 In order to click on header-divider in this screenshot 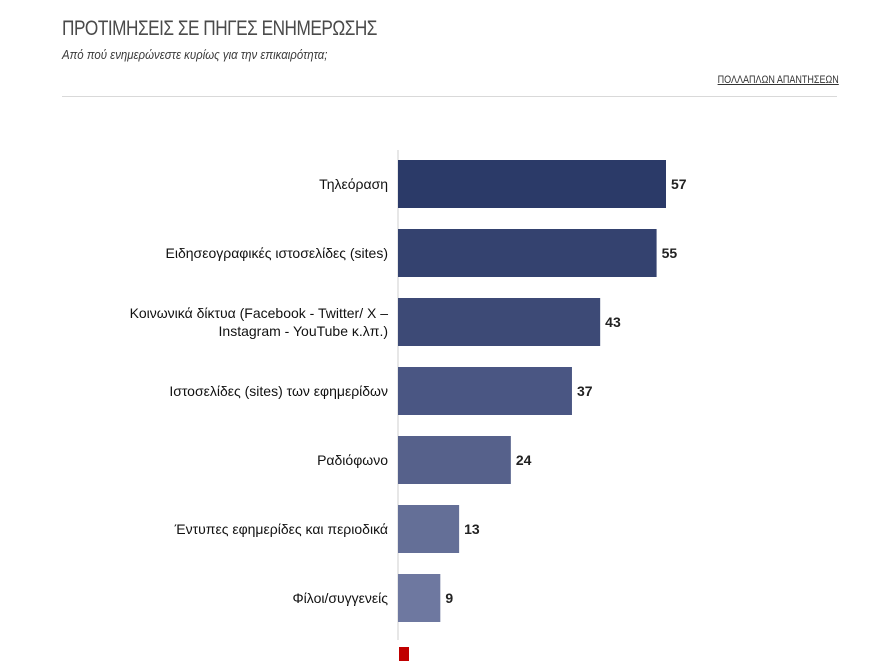, I will do `click(449, 96)`.